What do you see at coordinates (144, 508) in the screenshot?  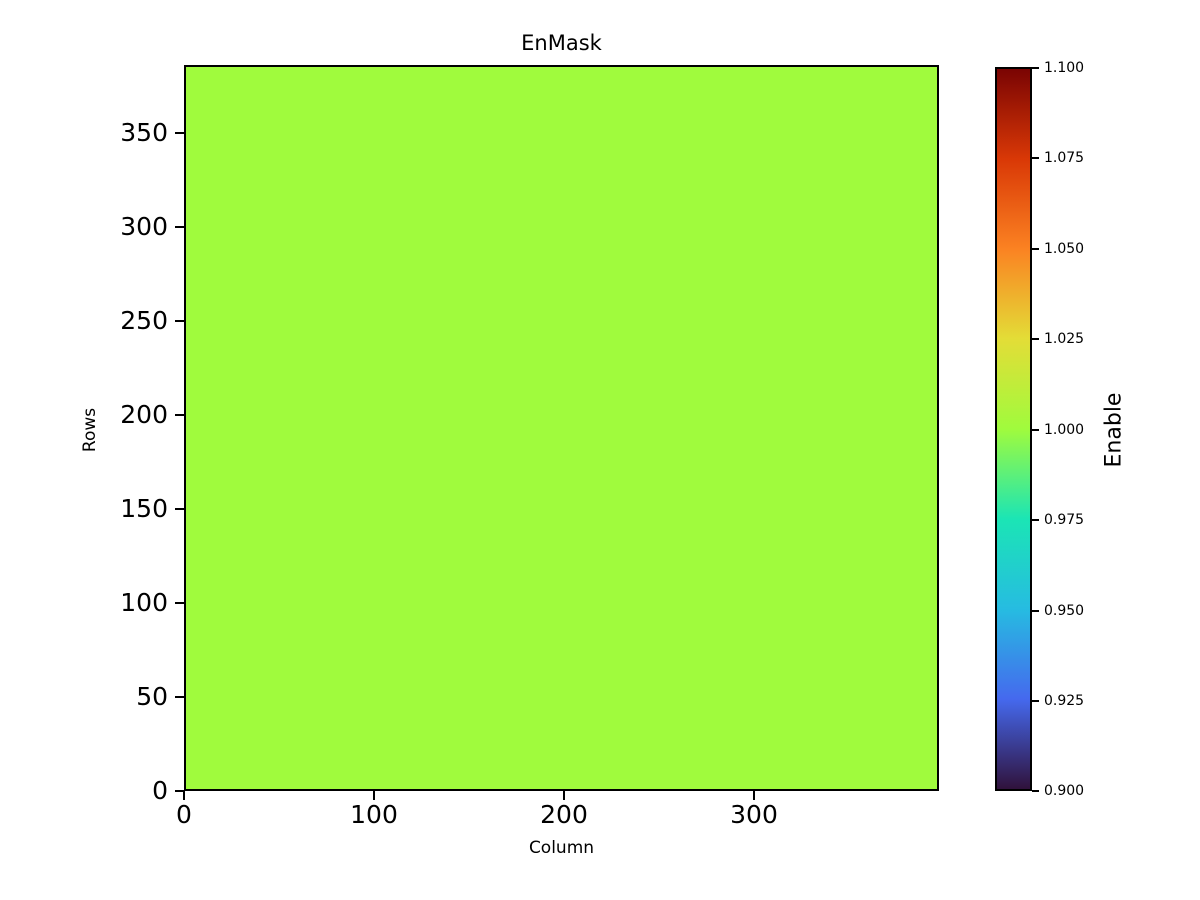 I see `y-tick-label: 150` at bounding box center [144, 508].